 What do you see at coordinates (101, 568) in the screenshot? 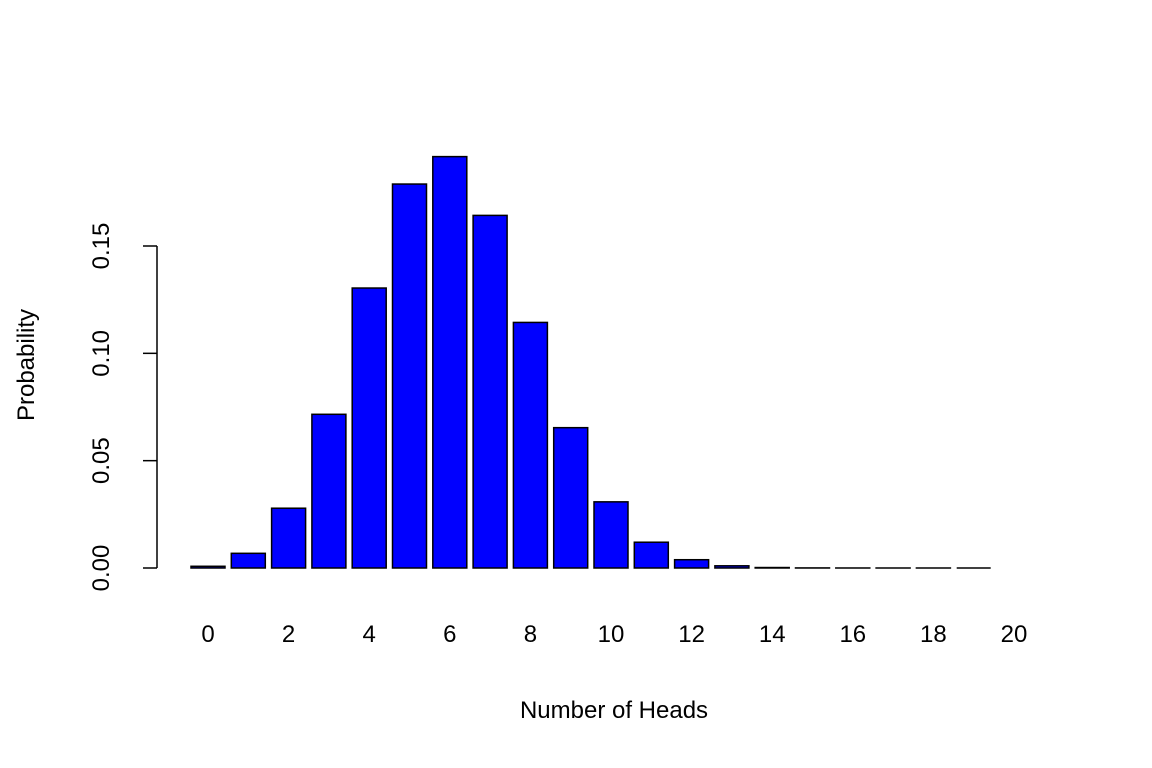
I see `y-tick-label-0.00: 0.00` at bounding box center [101, 568].